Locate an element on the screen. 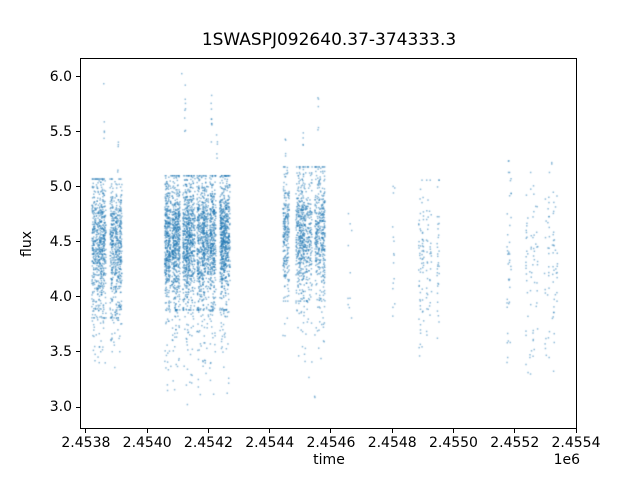 The width and height of the screenshot is (640, 480). x-tick-label: 2.4546 is located at coordinates (331, 443).